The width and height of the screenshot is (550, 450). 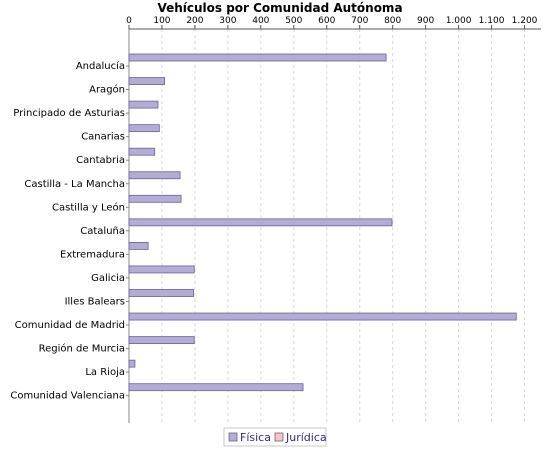 I want to click on x-tick-label: 1.100, so click(x=492, y=21).